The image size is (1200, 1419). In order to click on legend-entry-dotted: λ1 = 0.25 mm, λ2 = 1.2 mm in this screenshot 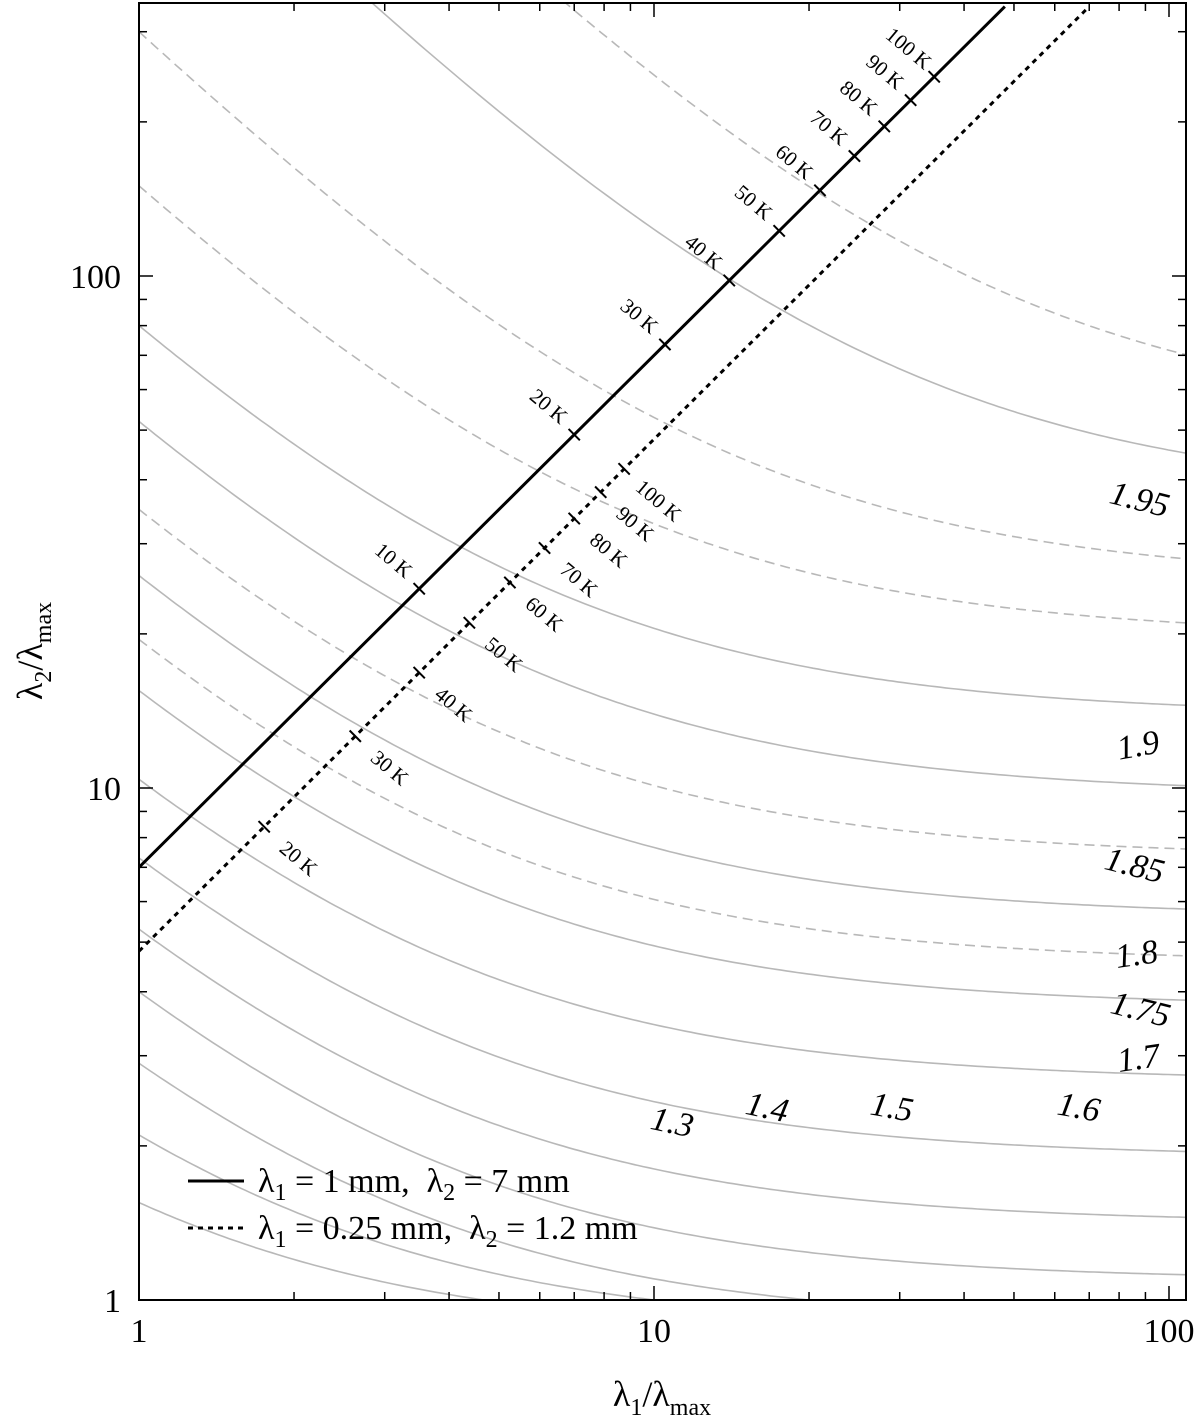, I will do `click(413, 1231)`.